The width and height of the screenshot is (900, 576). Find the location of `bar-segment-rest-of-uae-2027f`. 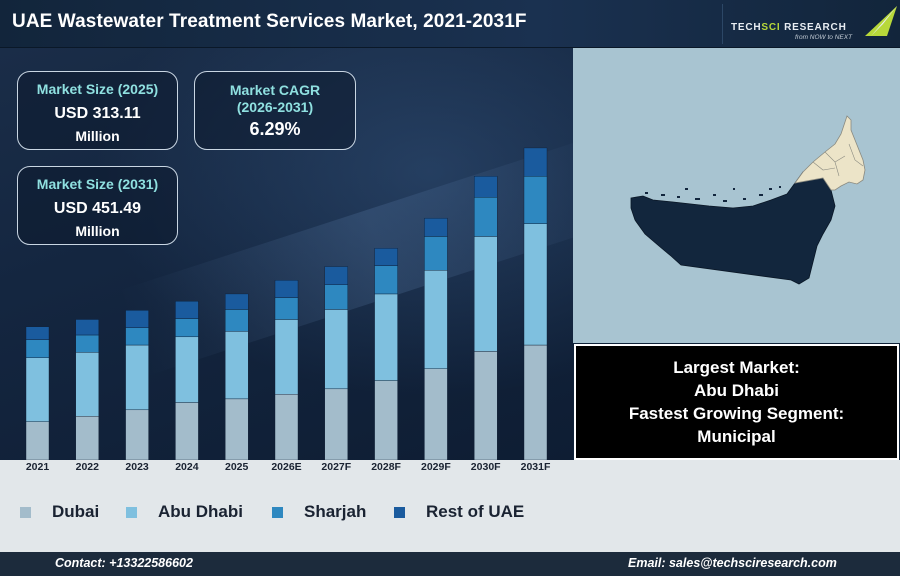

bar-segment-rest-of-uae-2027f is located at coordinates (336, 276).